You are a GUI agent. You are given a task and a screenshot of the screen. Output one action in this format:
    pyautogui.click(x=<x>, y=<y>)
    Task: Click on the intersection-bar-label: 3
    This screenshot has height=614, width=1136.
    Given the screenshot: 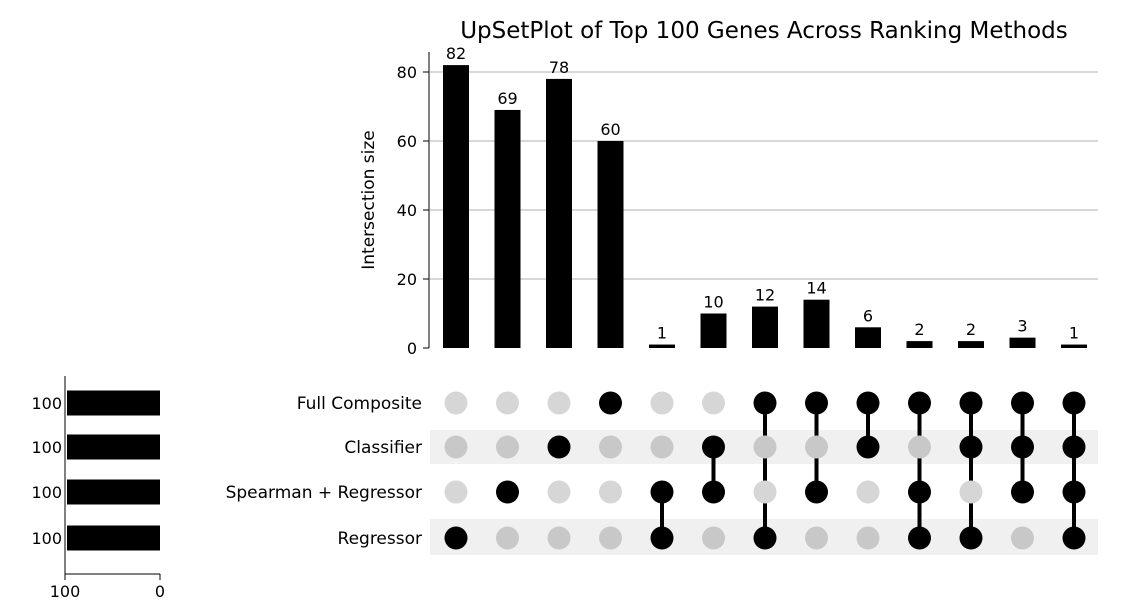 What is the action you would take?
    pyautogui.click(x=1022, y=326)
    